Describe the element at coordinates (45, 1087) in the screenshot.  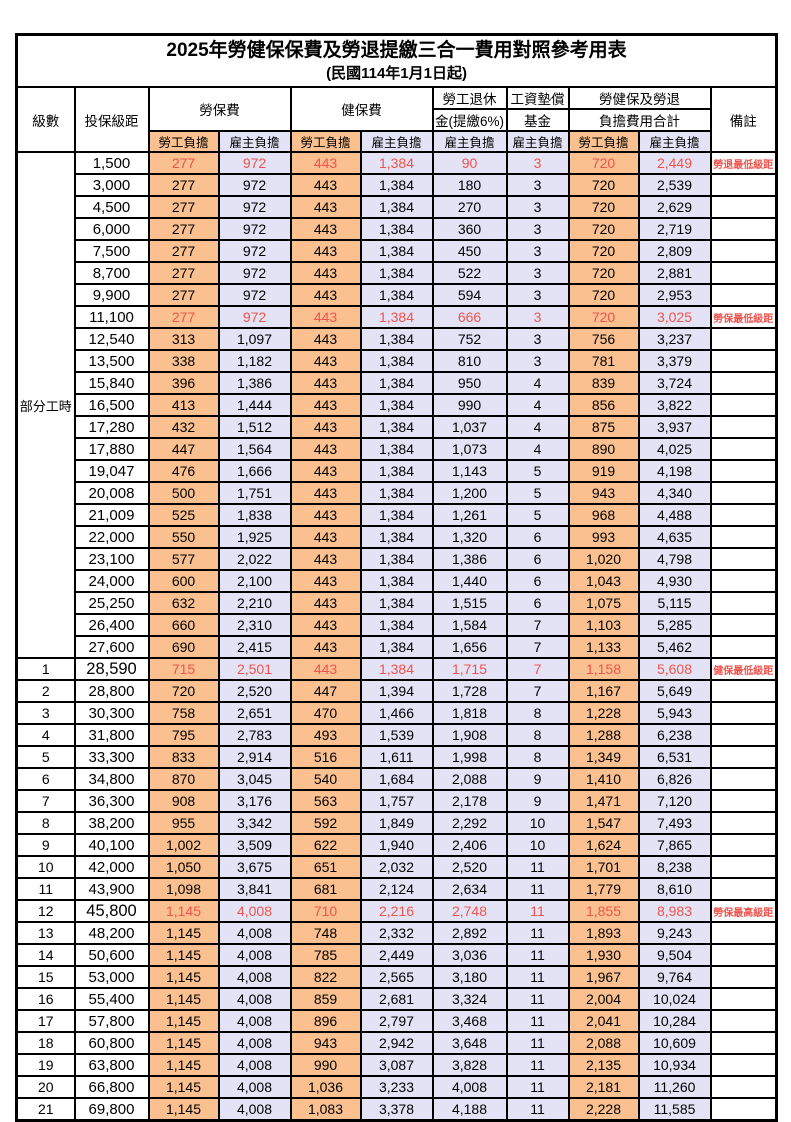
I see `level-cell: 20` at that location.